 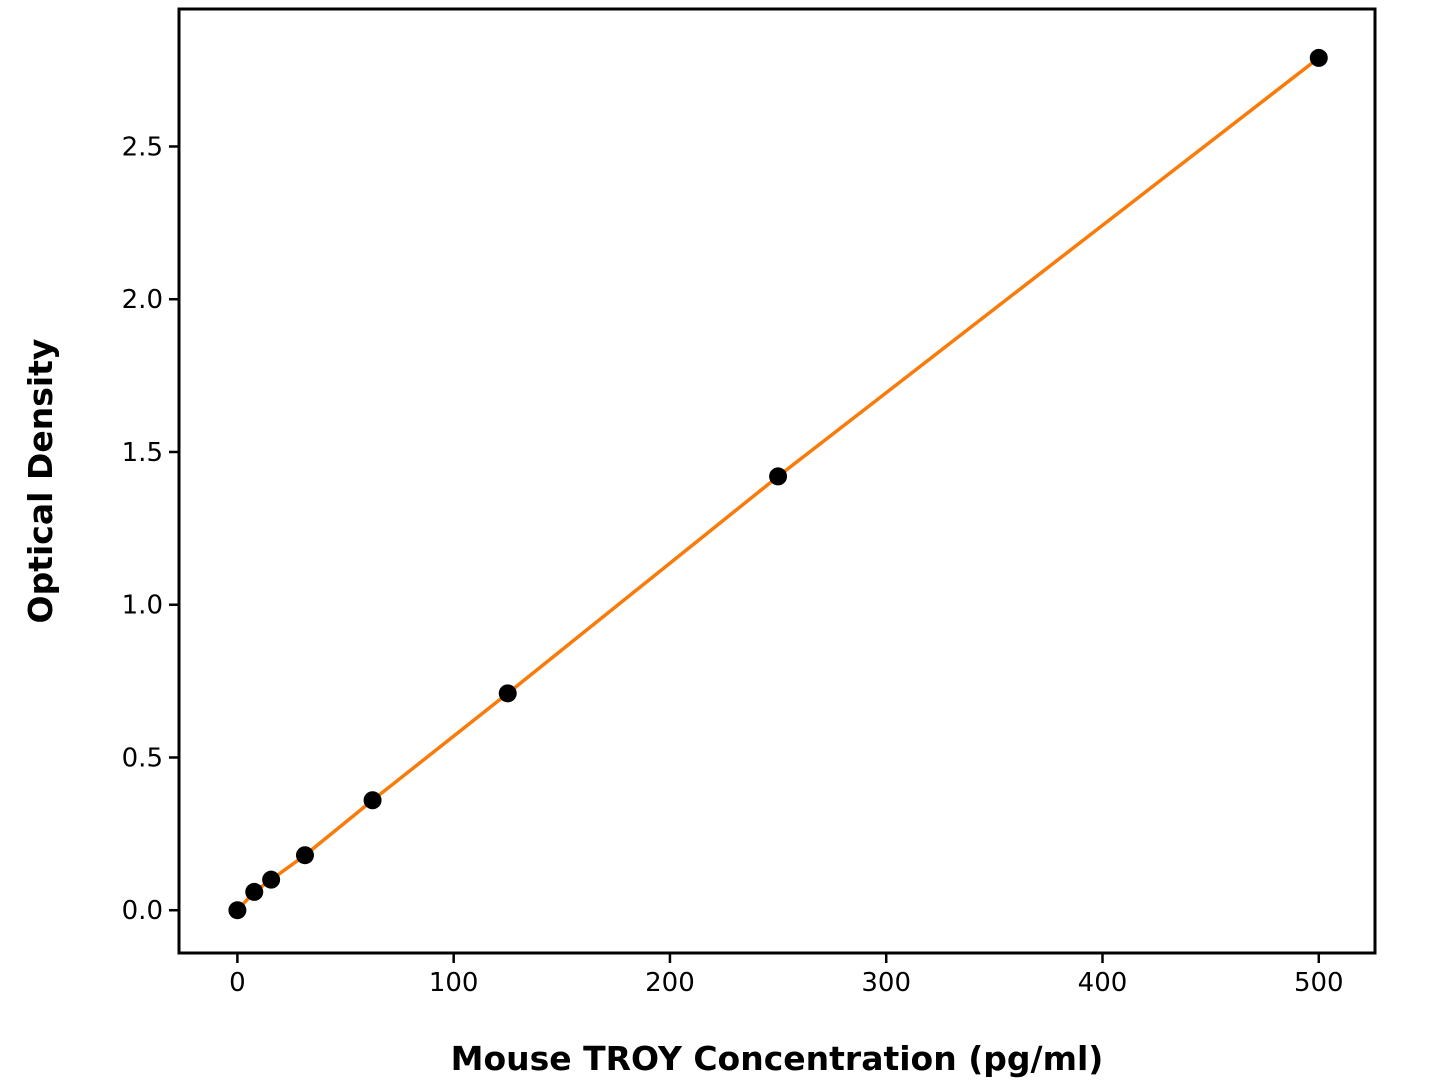 I want to click on x-tick-label: 0, so click(x=237, y=983).